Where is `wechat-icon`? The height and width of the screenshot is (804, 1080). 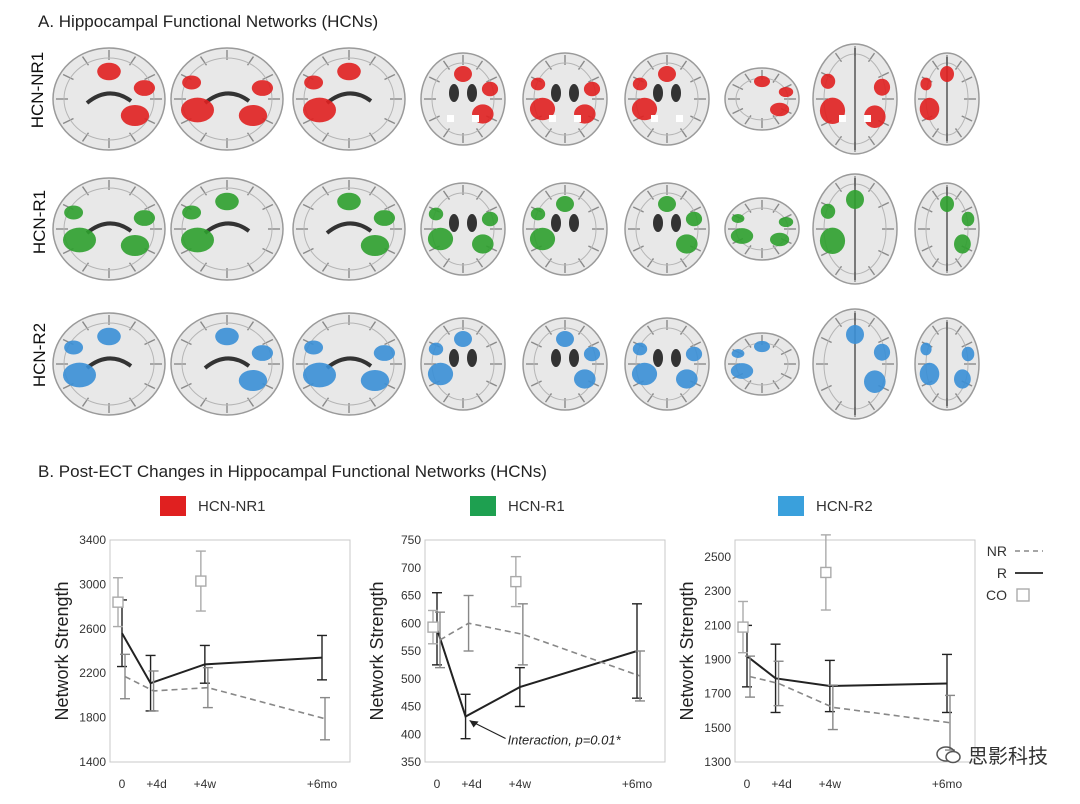
wechat-icon is located at coordinates (948, 754).